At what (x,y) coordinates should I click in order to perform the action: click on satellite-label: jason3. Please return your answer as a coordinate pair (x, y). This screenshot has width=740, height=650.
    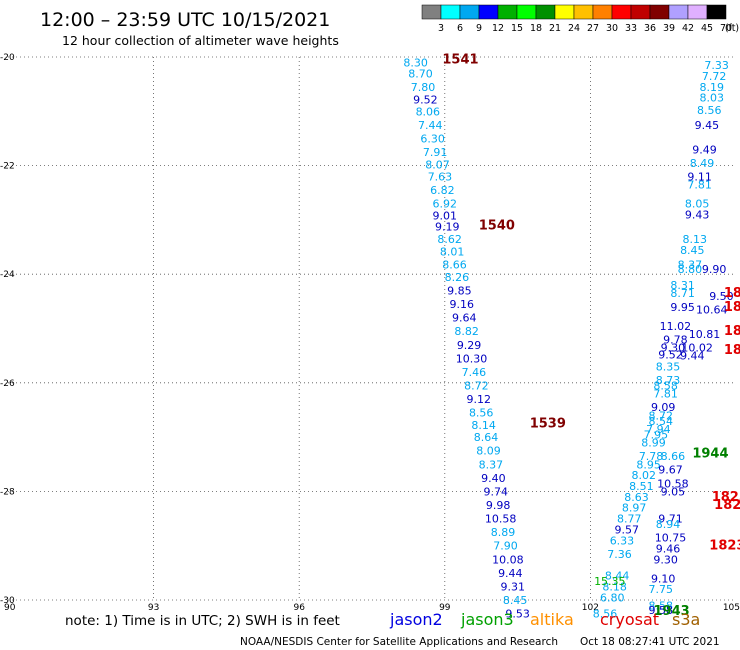
    Looking at the image, I should click on (487, 619).